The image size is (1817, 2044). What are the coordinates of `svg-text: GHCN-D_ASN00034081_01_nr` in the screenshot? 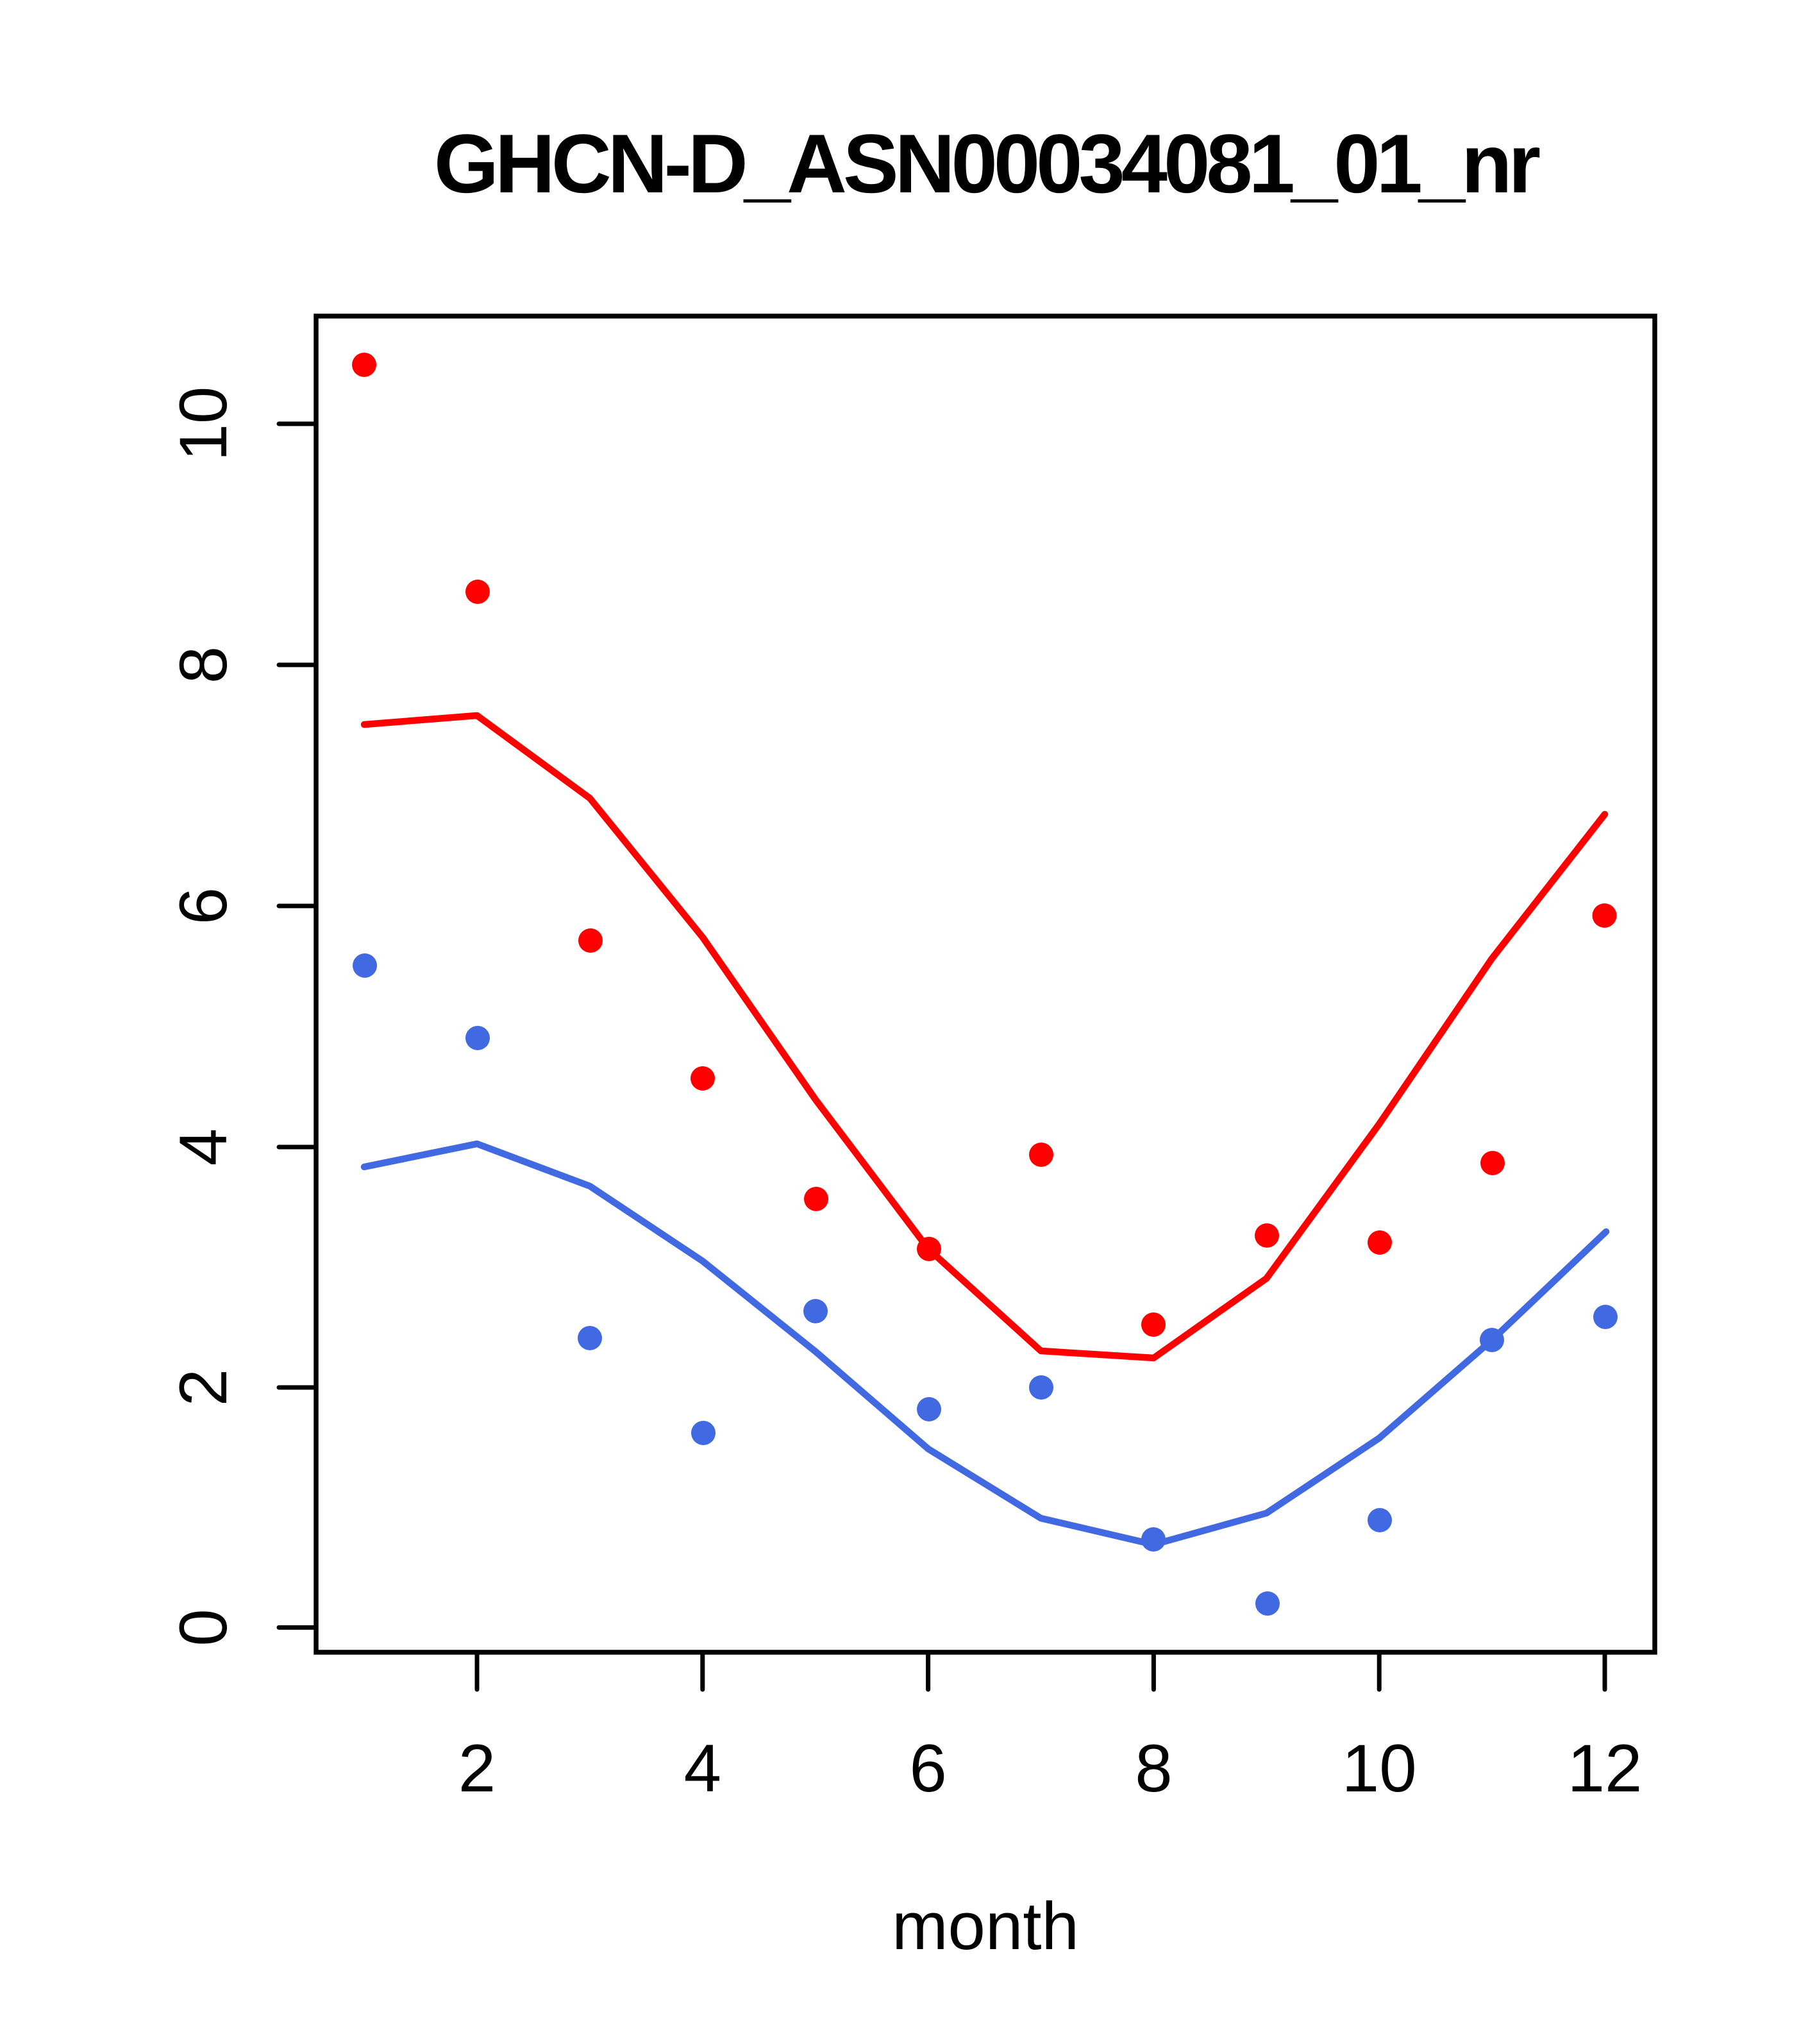 It's located at (987, 163).